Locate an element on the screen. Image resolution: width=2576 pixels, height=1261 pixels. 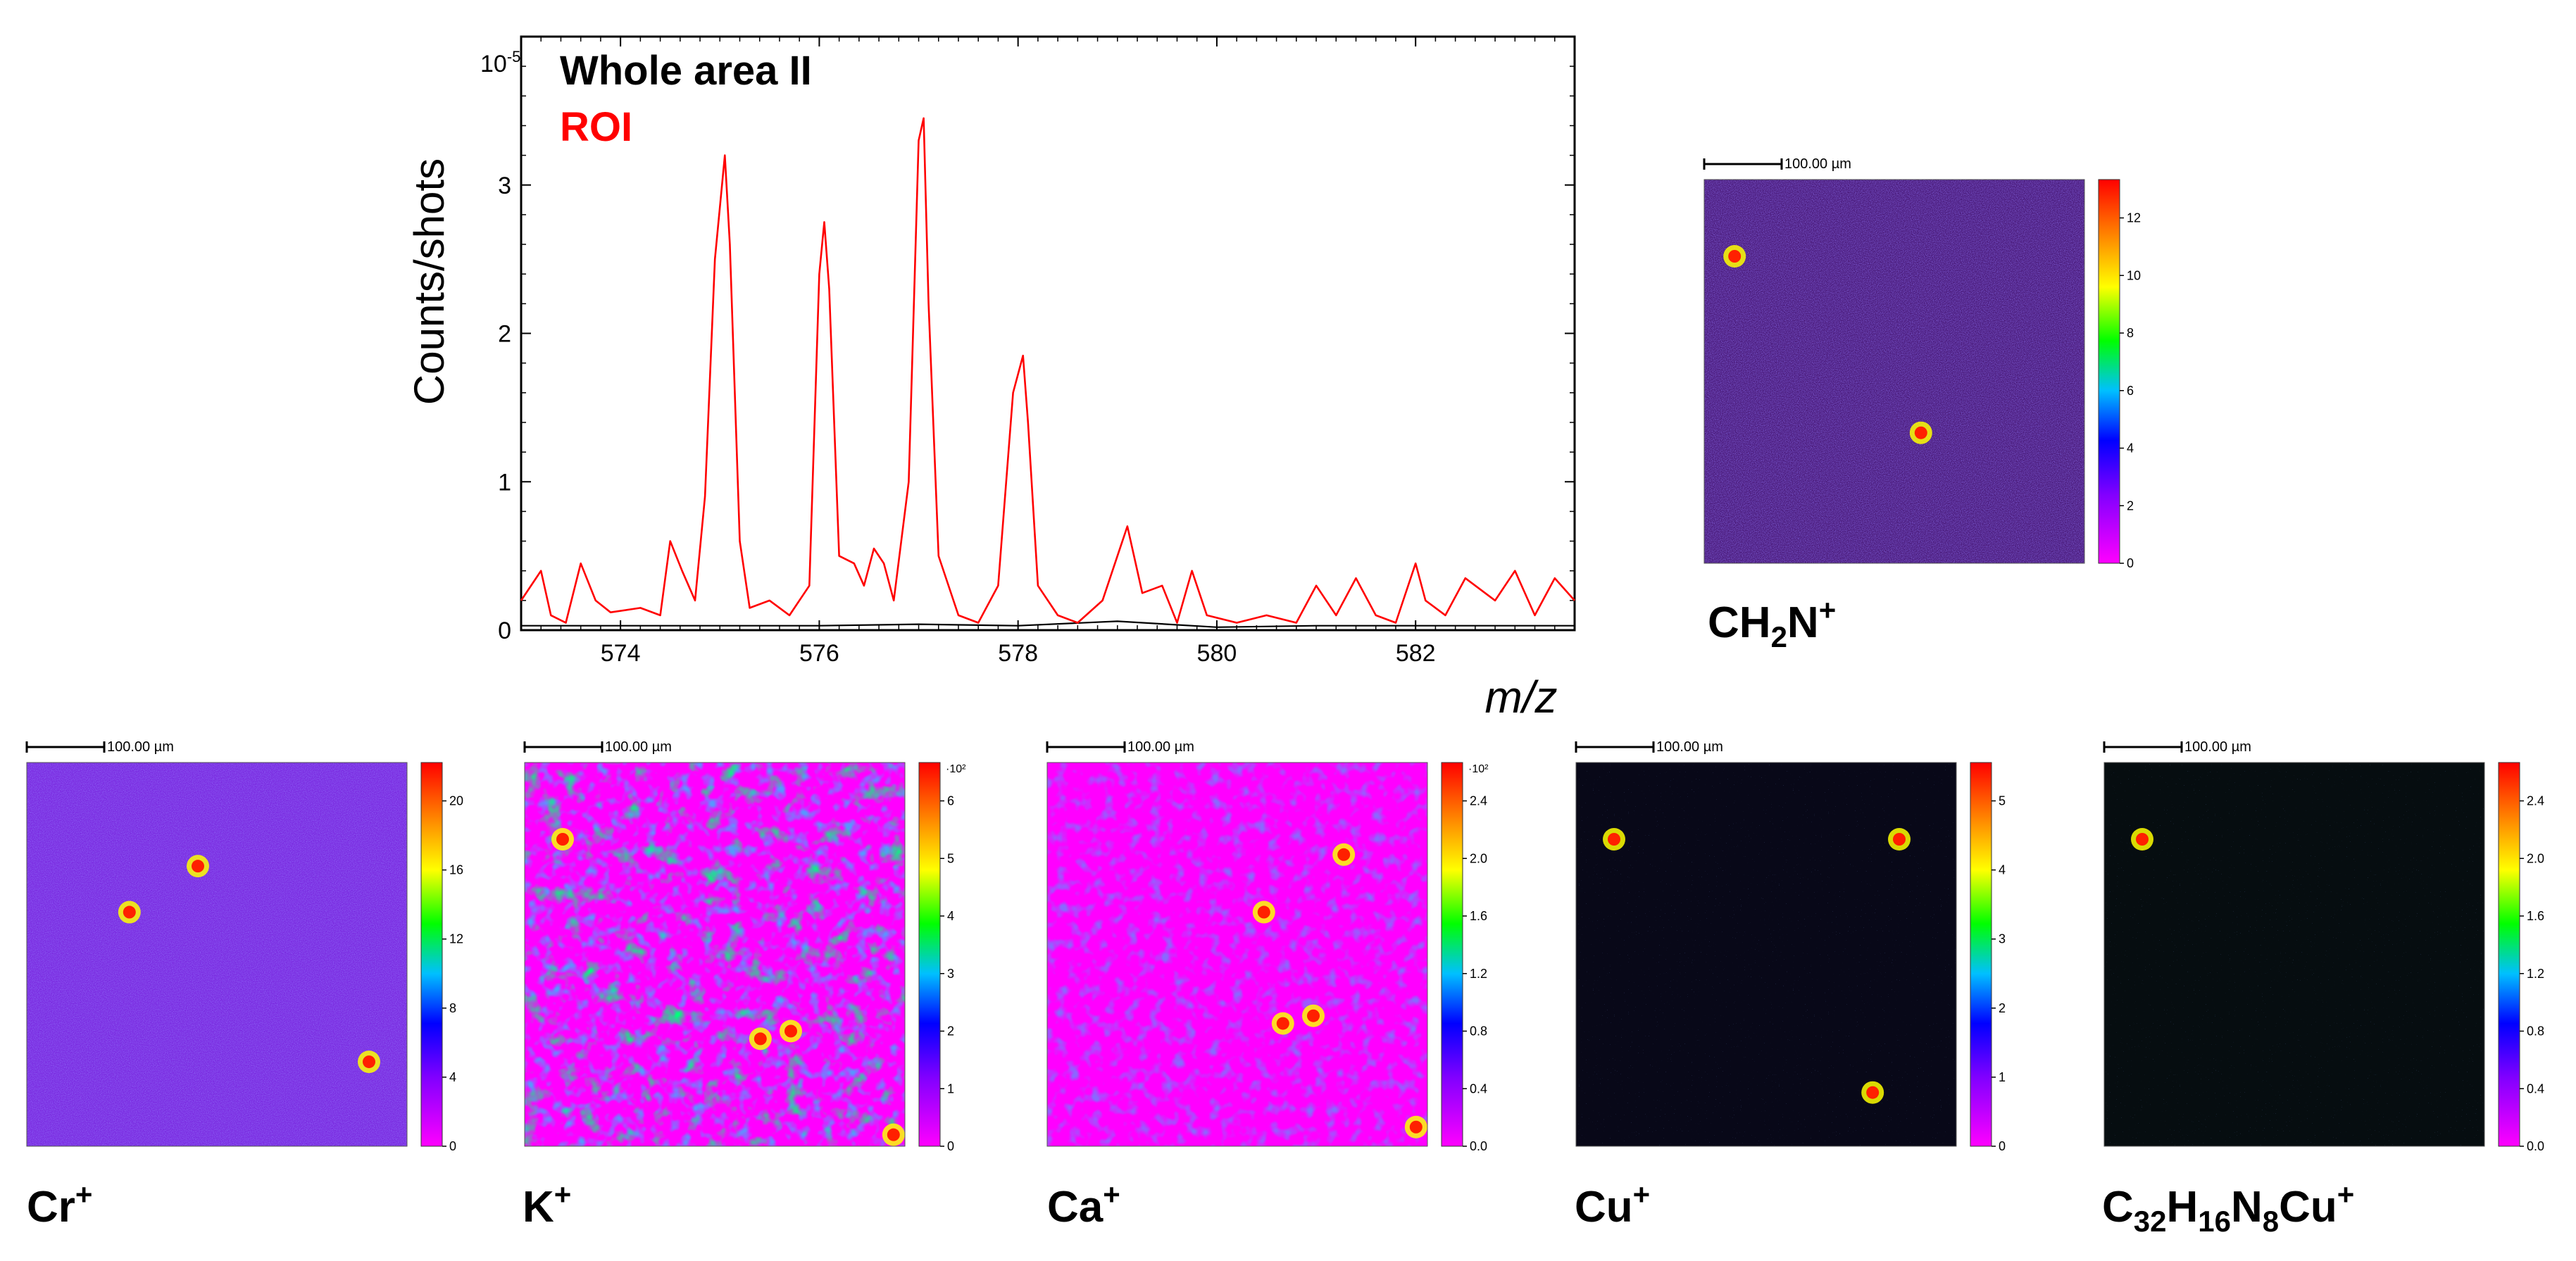
ion-image-cu: 100.00 µm 0 1 2 3 4 5 is located at coordinates (1790, 946).